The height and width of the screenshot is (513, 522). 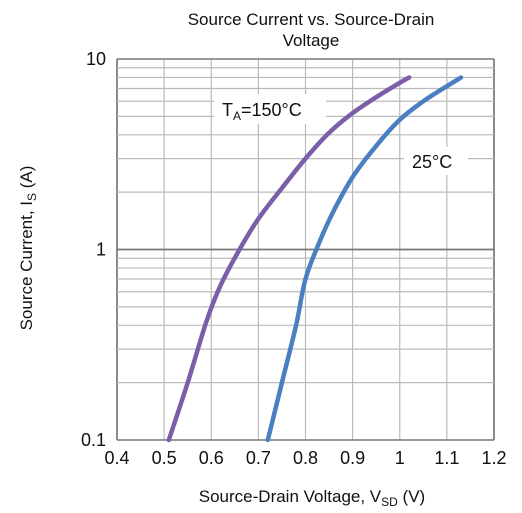 What do you see at coordinates (164, 458) in the screenshot?
I see `x-tick-label: 0.5` at bounding box center [164, 458].